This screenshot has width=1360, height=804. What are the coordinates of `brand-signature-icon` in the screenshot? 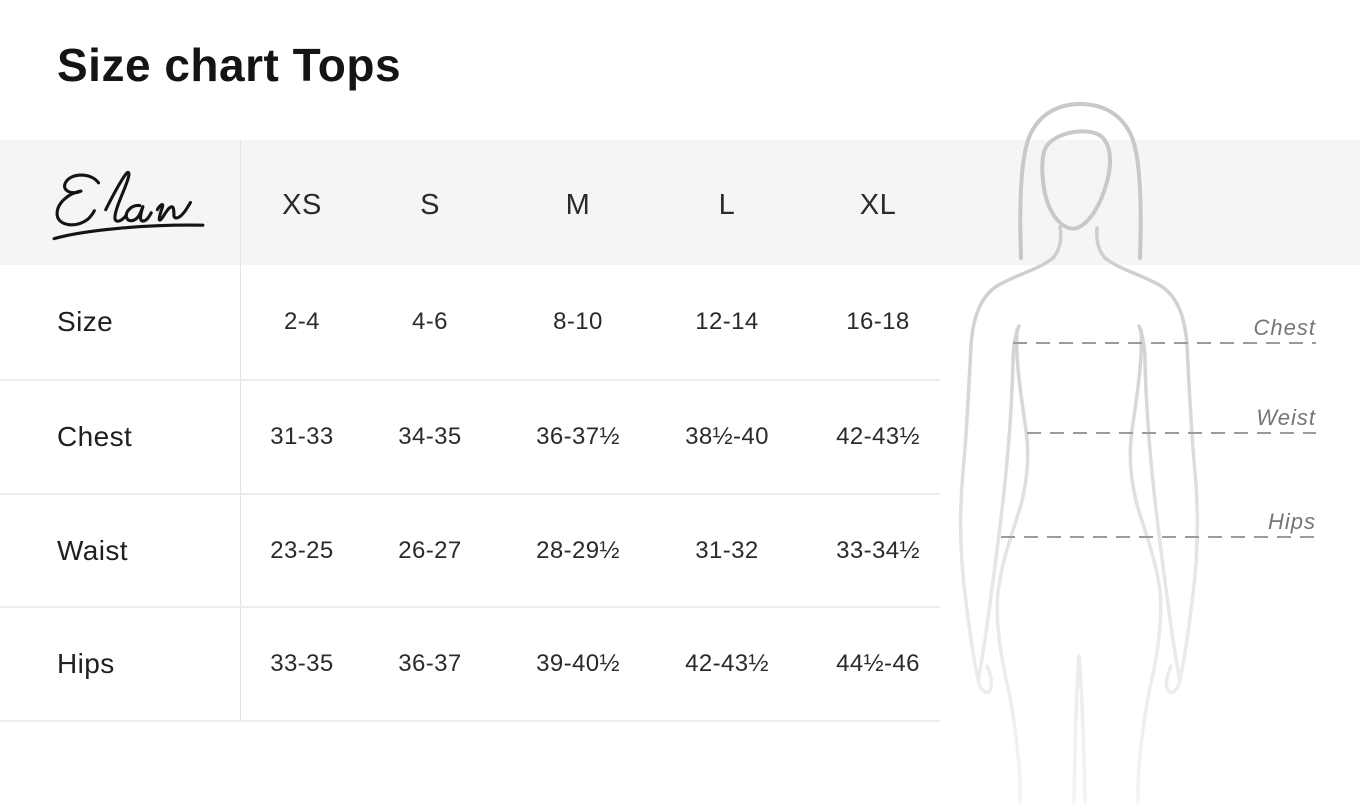 It's located at (128, 205).